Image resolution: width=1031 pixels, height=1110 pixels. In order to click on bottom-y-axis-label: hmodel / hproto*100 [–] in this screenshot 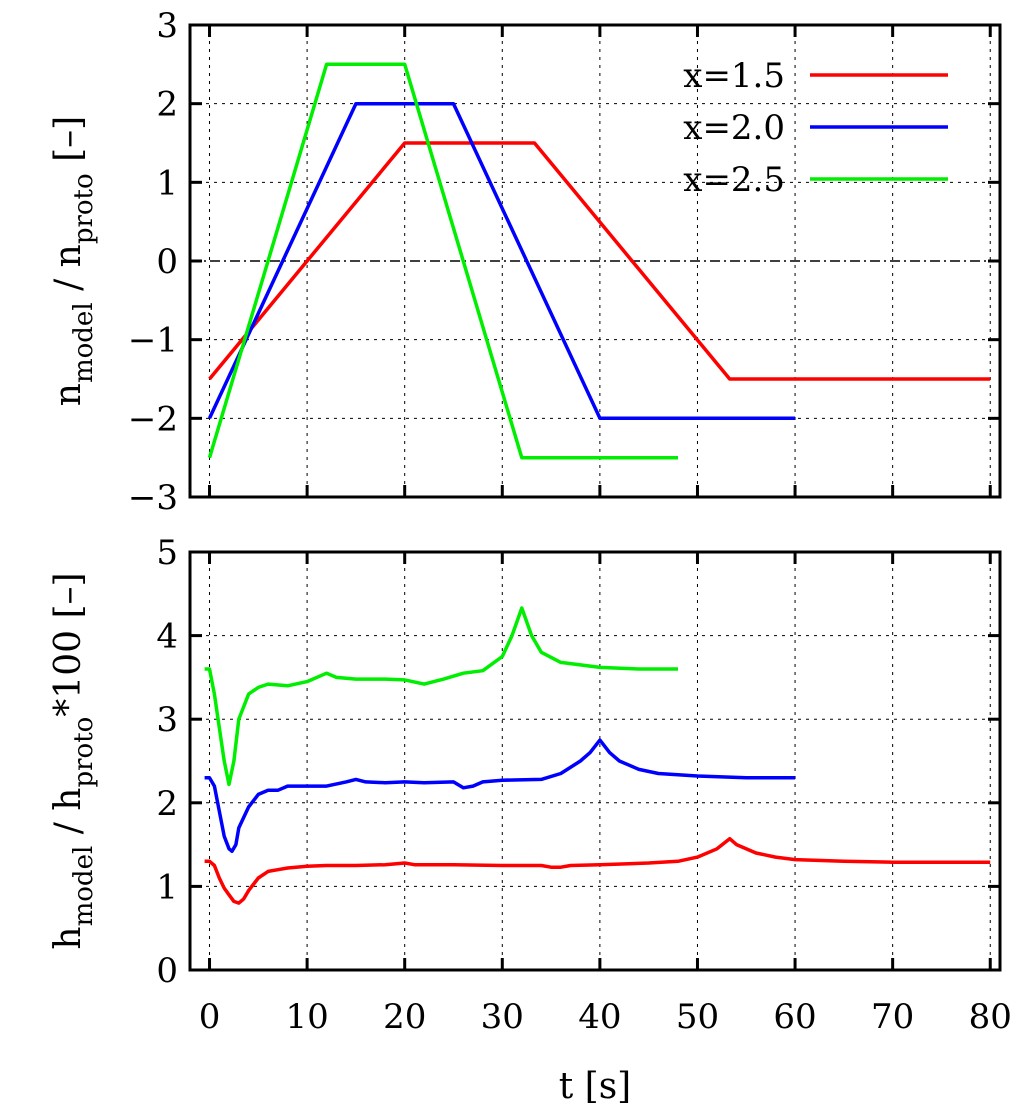, I will do `click(73, 760)`.